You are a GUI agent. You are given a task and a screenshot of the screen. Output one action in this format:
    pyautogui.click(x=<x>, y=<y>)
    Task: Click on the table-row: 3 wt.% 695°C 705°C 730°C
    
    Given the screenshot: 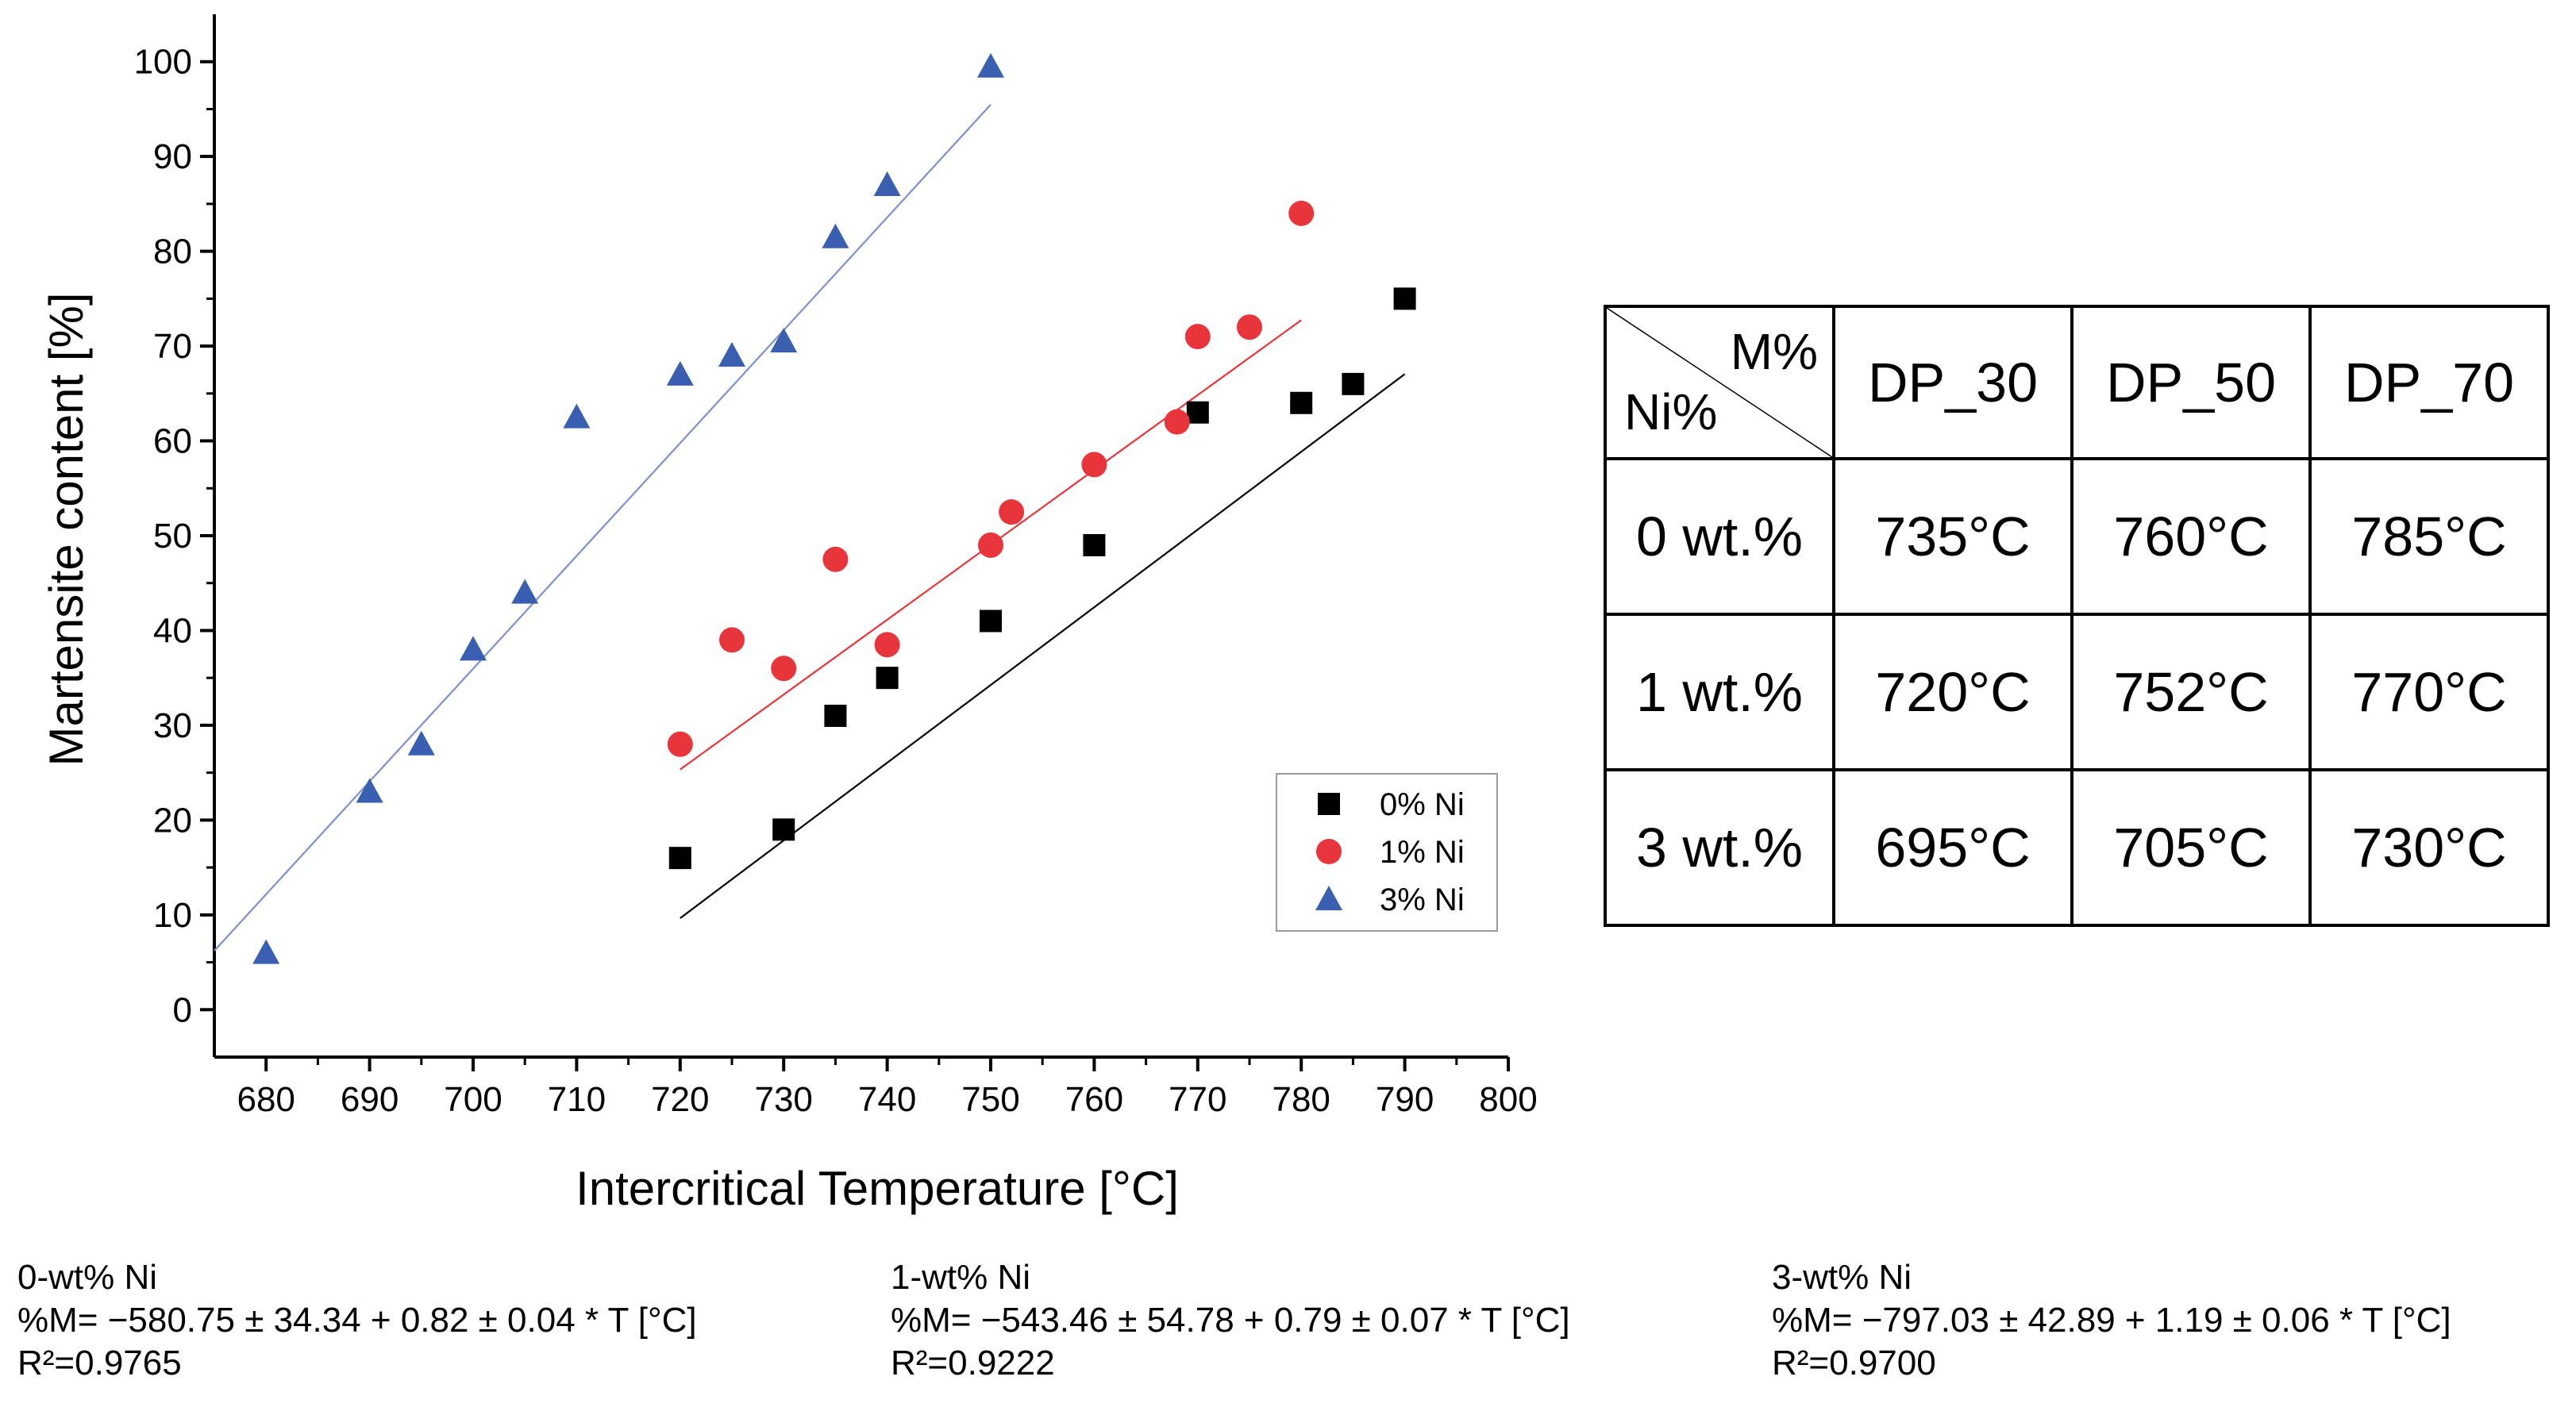 What is the action you would take?
    pyautogui.click(x=2077, y=847)
    